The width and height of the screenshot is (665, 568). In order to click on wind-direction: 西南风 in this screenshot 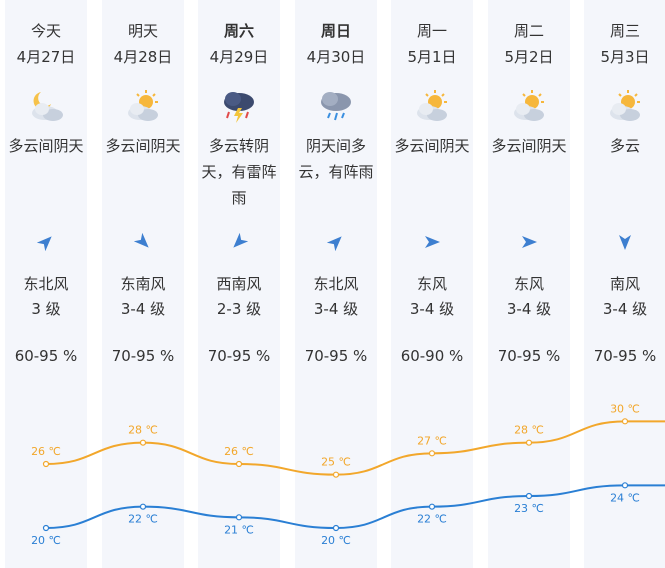, I will do `click(239, 284)`.